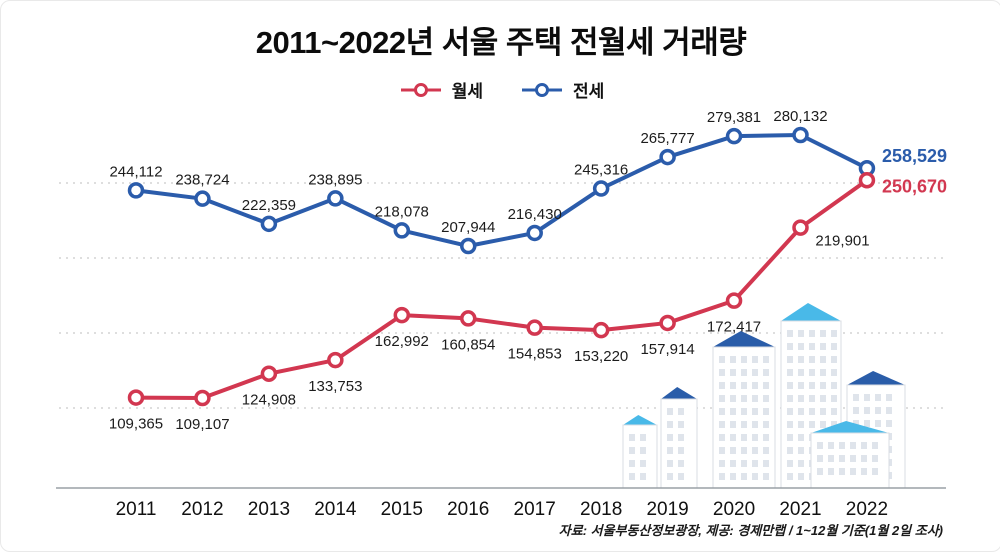 The width and height of the screenshot is (1000, 552). Describe the element at coordinates (402, 509) in the screenshot. I see `x-axis-label: 2015` at that location.